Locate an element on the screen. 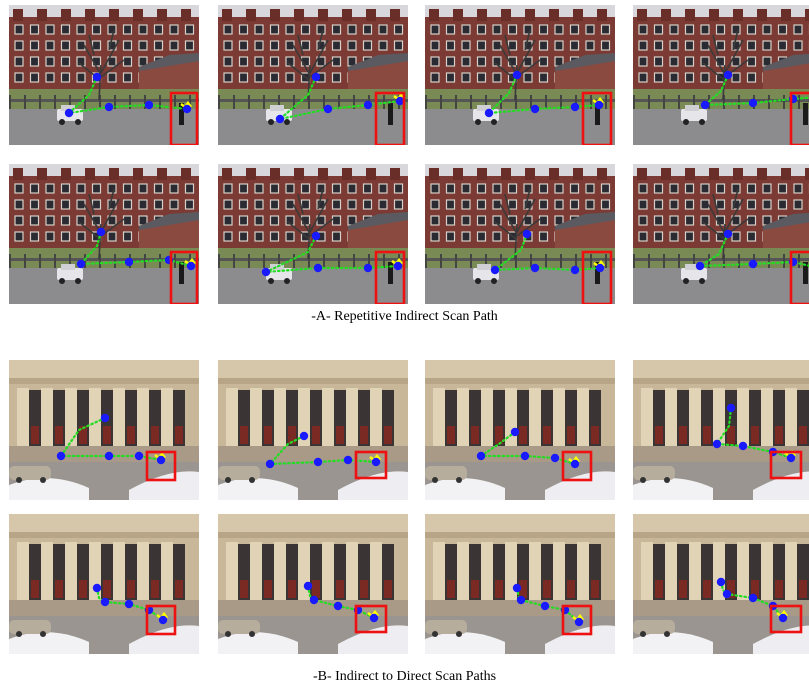  panel-b-caption: -B- Indirect to Direct Scan Paths is located at coordinates (404, 676).